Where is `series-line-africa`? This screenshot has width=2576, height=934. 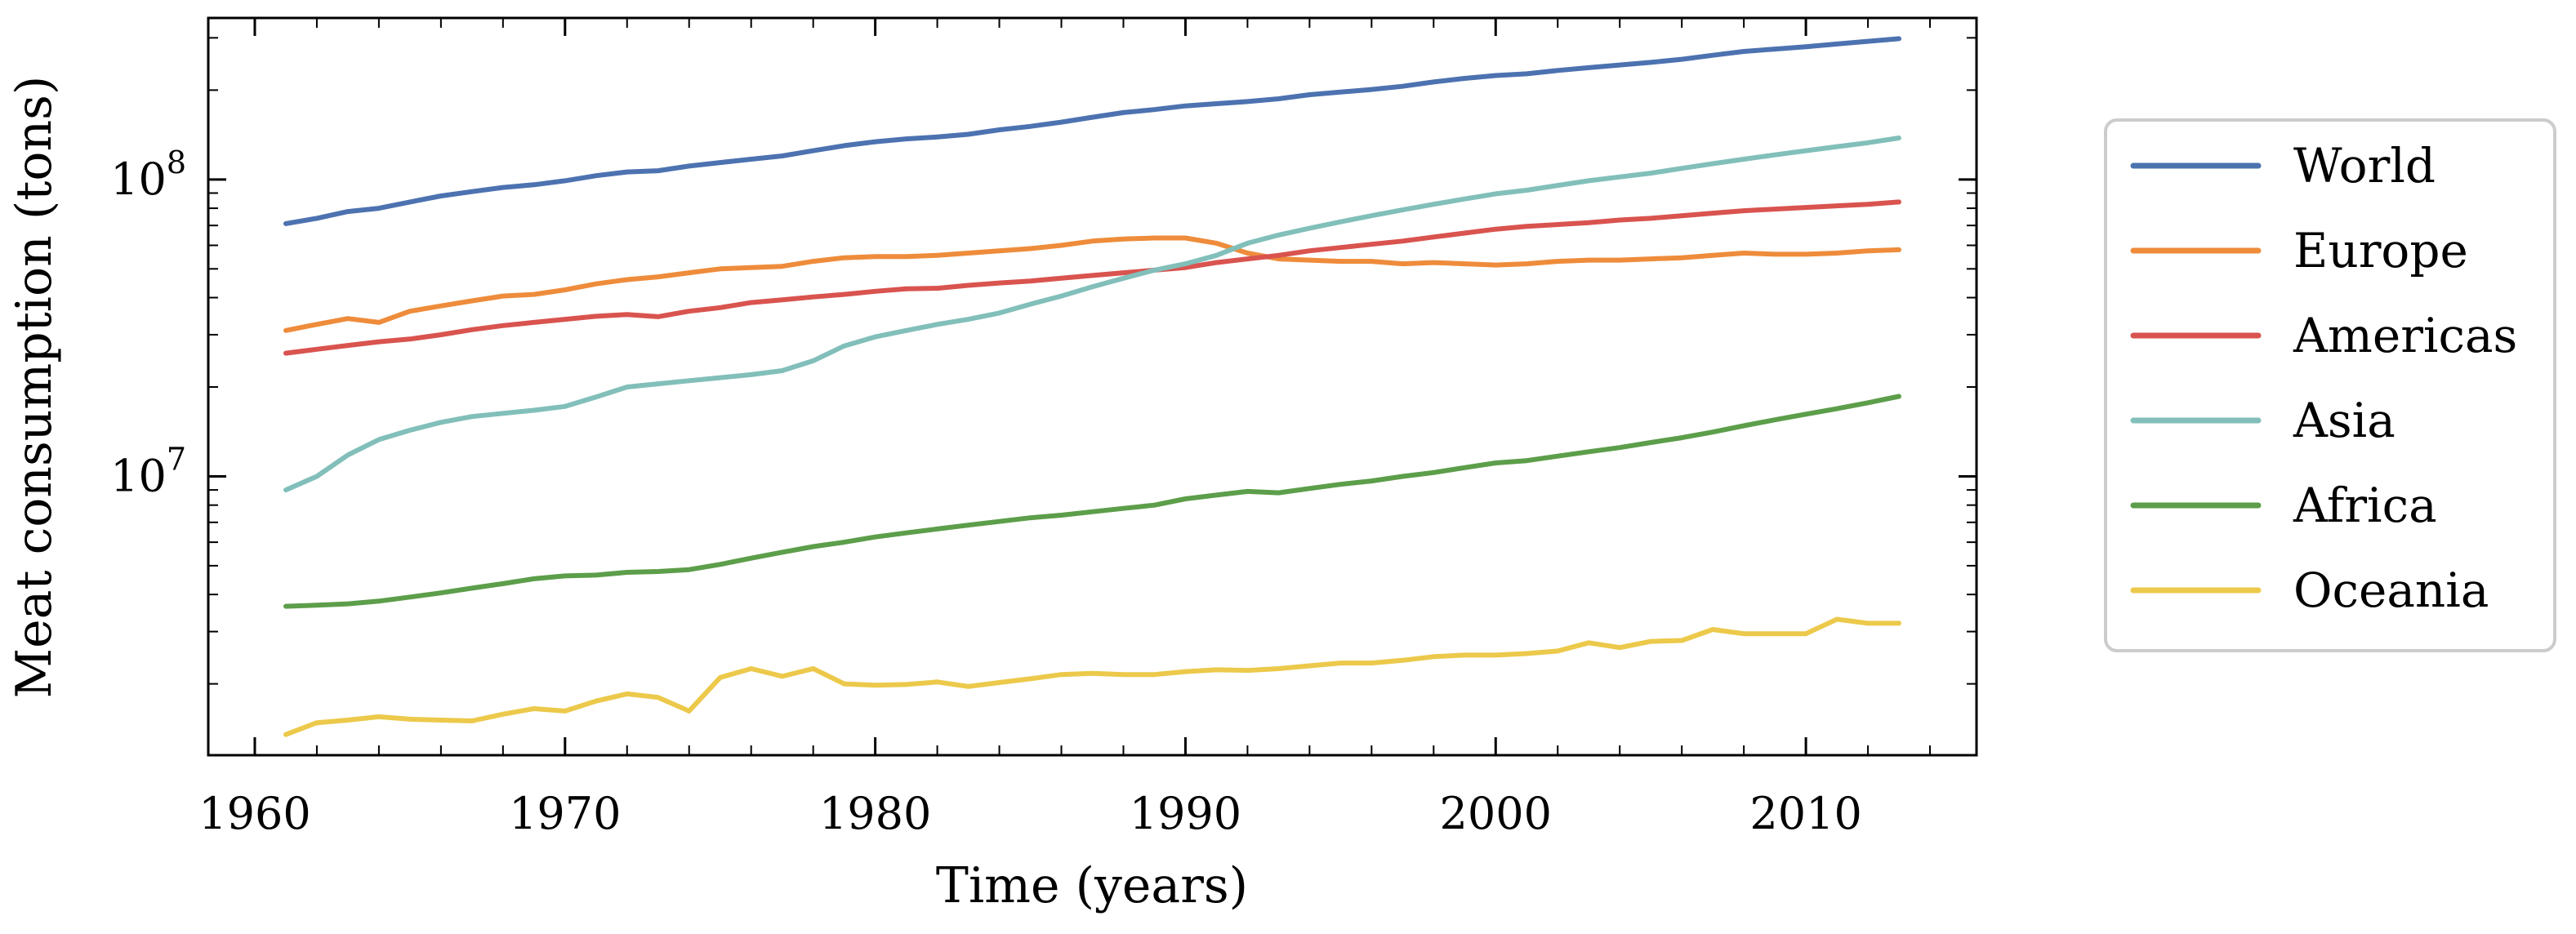 series-line-africa is located at coordinates (1092, 501).